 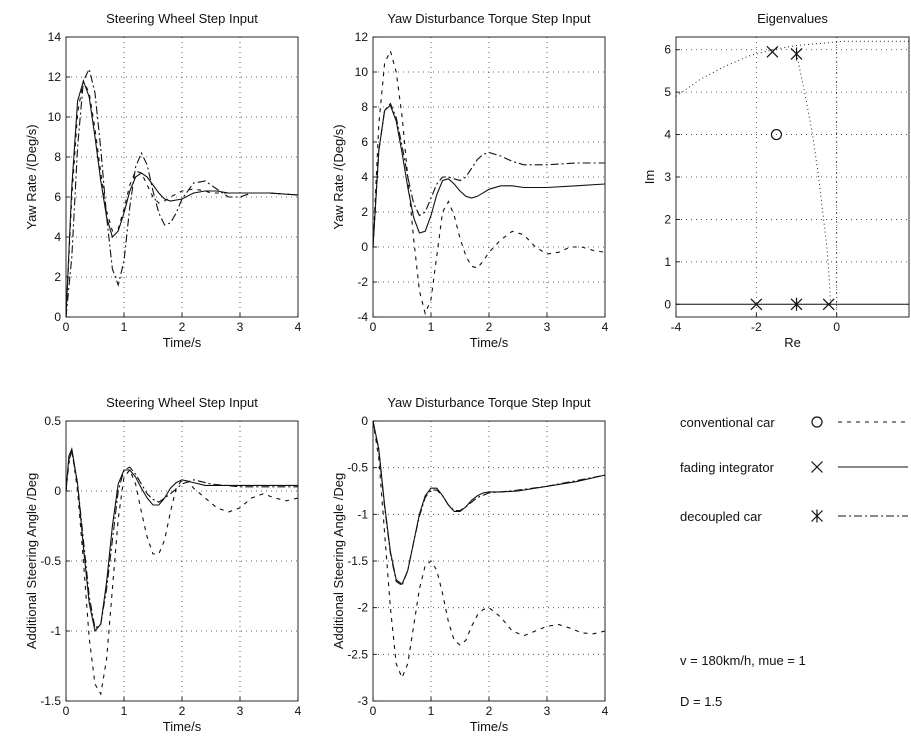 I want to click on chart-title: Yaw Disturbance Torque Step Input, so click(x=489, y=18).